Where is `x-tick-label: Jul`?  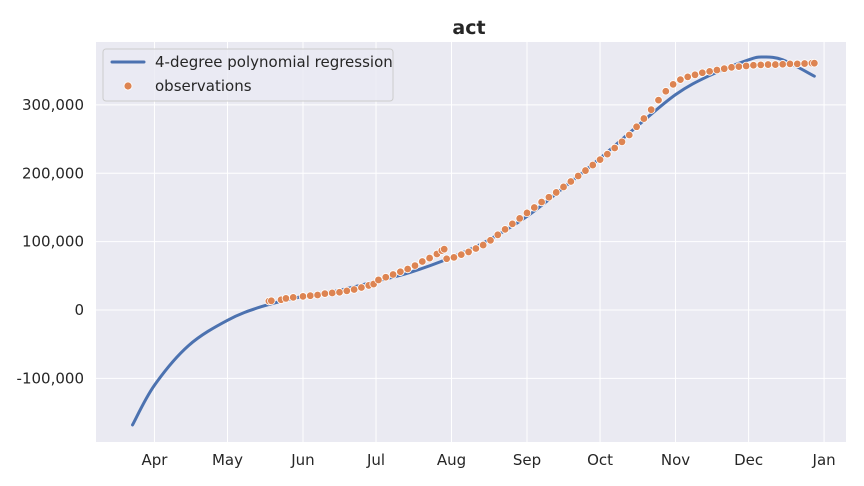 x-tick-label: Jul is located at coordinates (375, 460).